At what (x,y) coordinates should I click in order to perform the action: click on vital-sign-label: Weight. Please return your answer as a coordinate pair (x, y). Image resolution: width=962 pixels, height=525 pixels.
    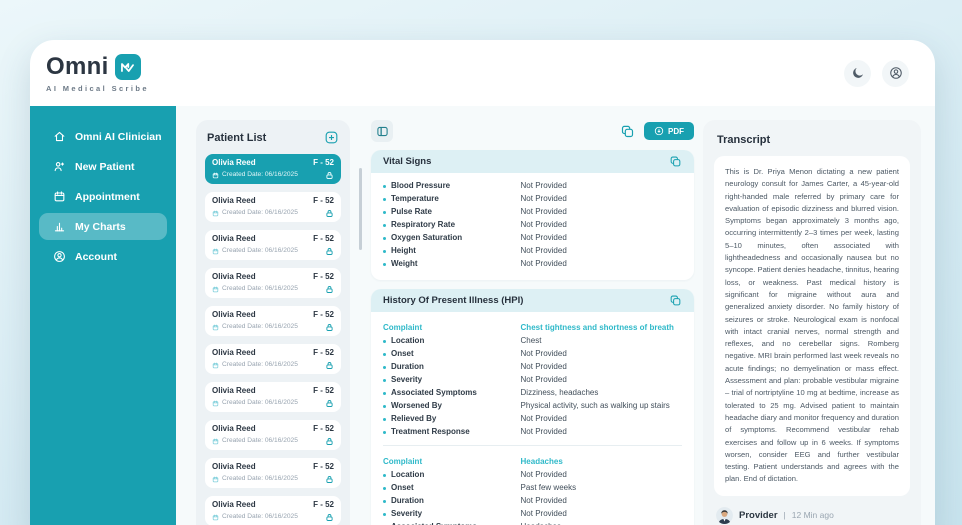
    Looking at the image, I should click on (452, 264).